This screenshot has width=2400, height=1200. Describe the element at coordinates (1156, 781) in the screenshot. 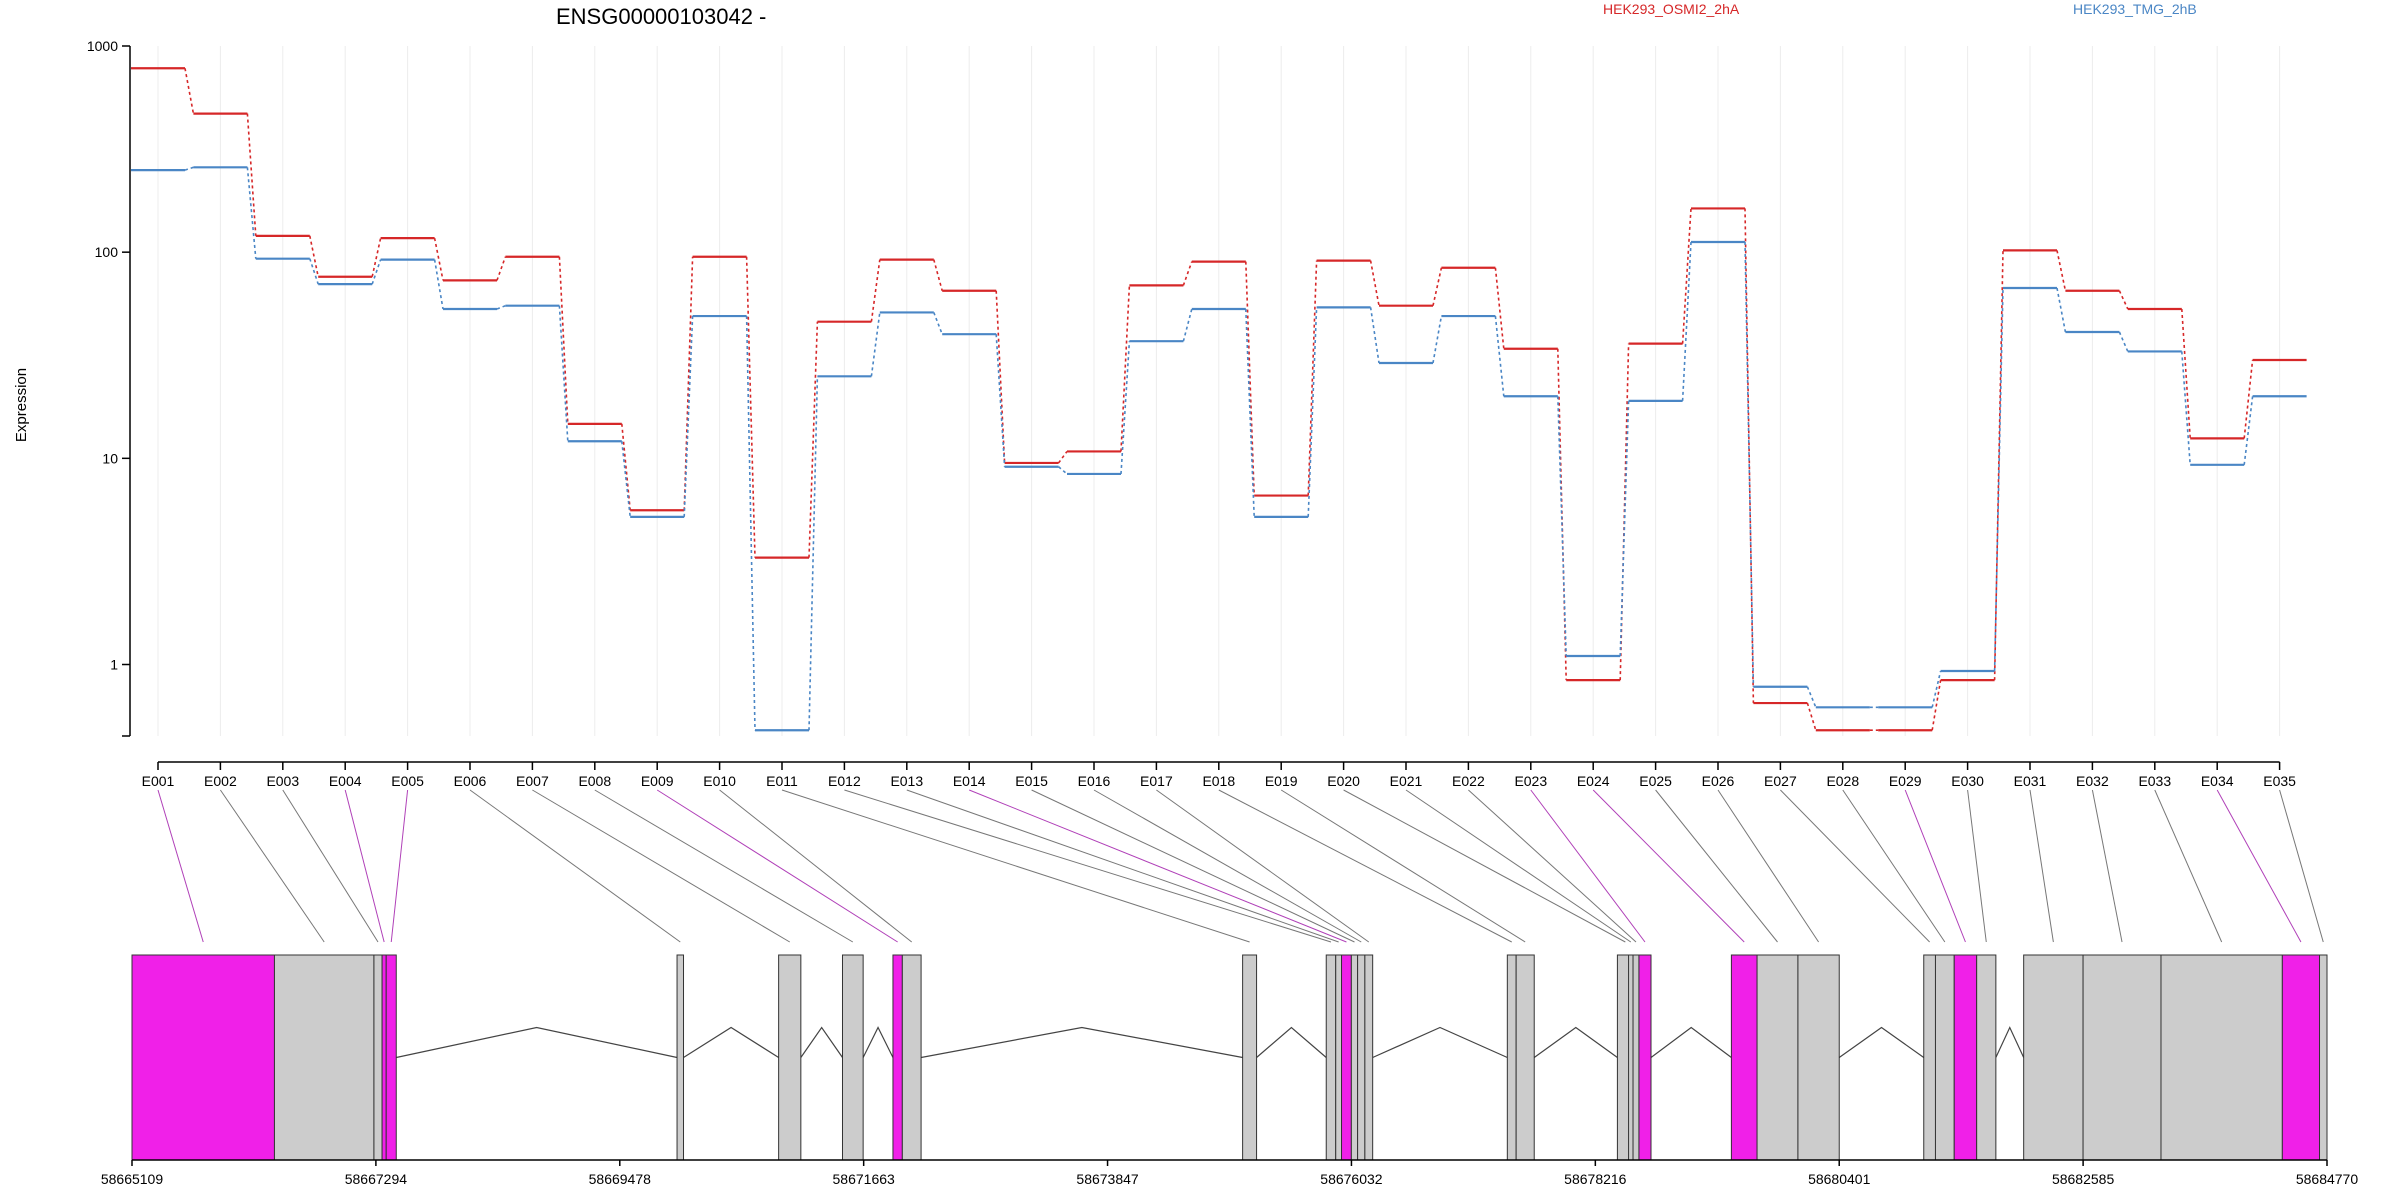

I see `x-tick-label: E017` at that location.